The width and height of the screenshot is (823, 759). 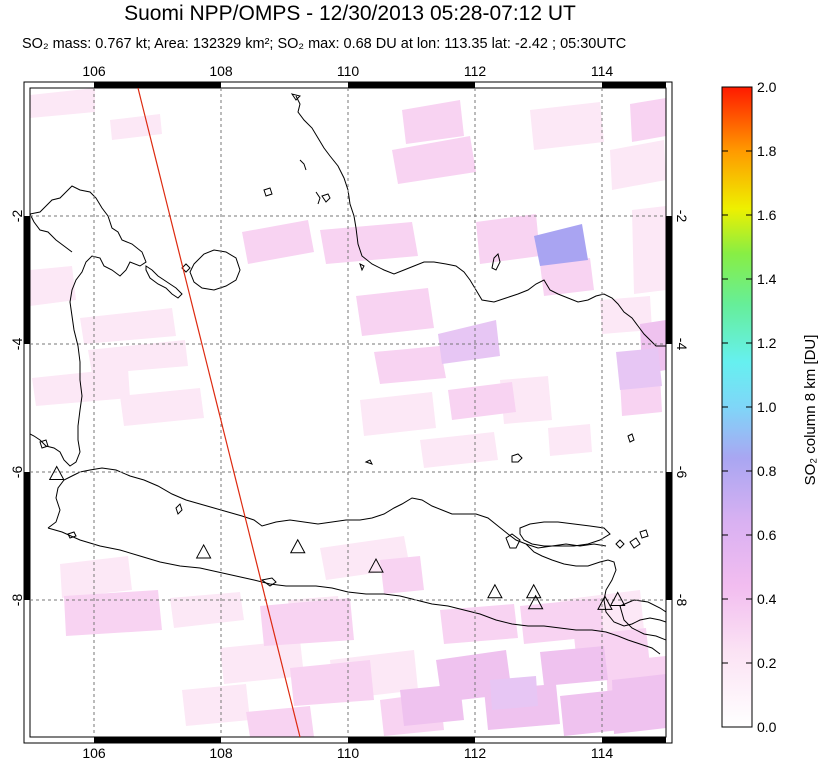 I want to click on colorbar-tick-1: 0.2, so click(x=767, y=663).